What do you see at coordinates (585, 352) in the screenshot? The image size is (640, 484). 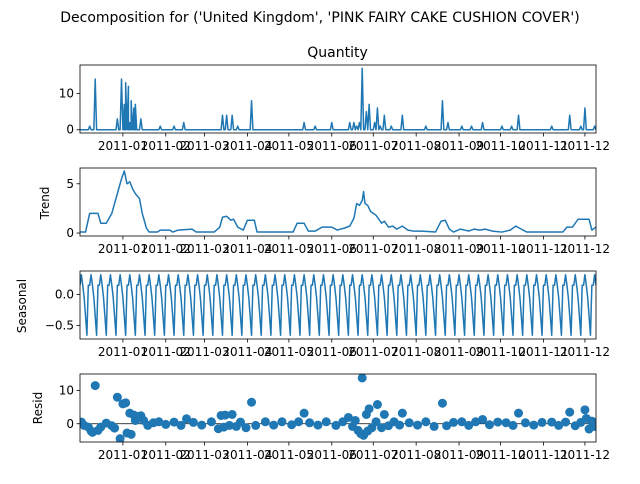 I see `seasonal-xtick-label: 2011-12` at bounding box center [585, 352].